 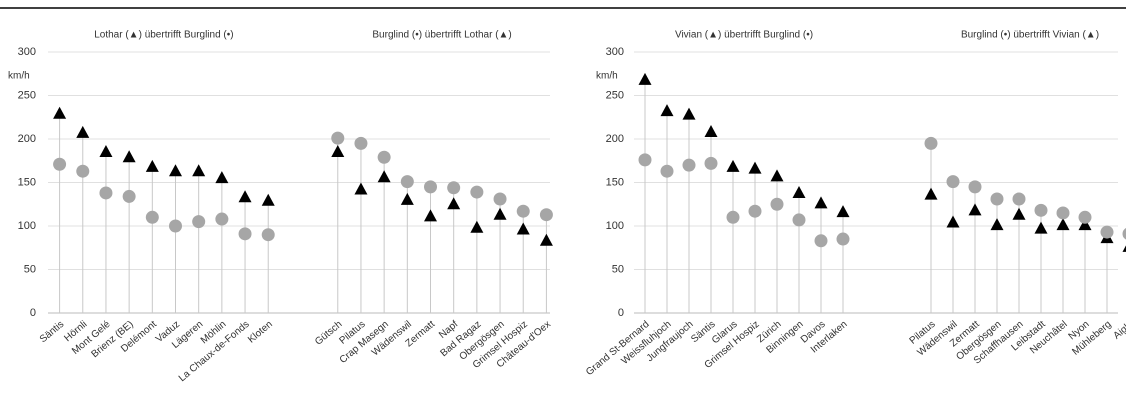 I want to click on x-tick-label: Kloten, so click(x=260, y=332).